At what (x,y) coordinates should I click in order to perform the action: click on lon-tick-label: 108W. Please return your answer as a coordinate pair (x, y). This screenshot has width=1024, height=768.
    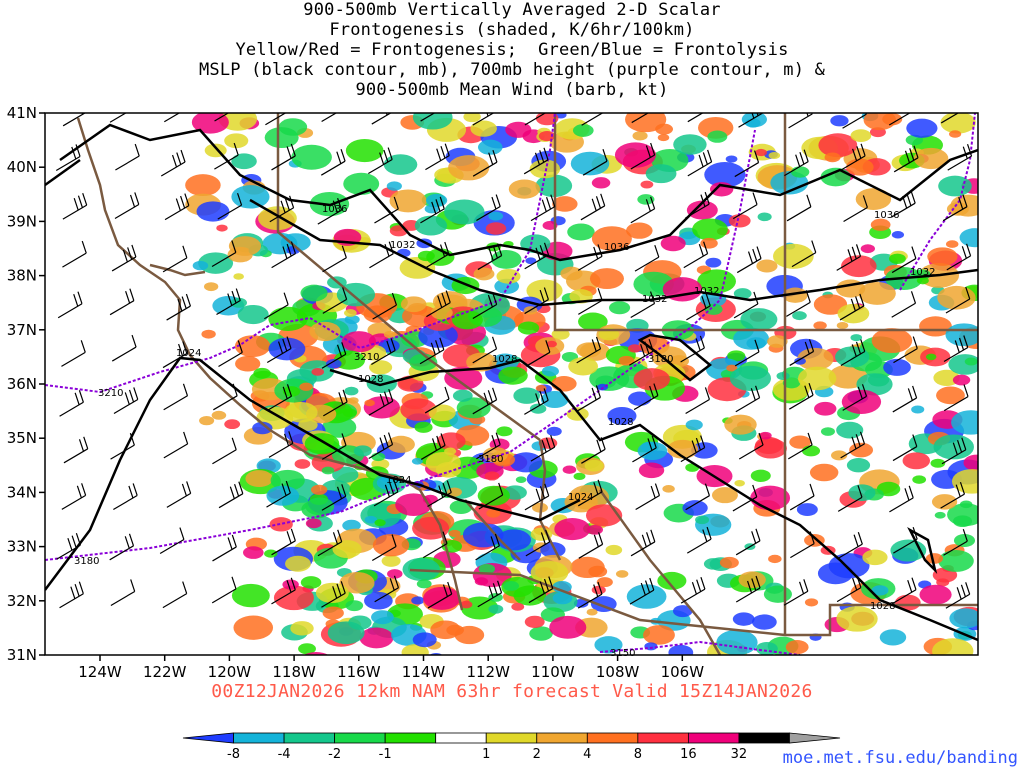
    Looking at the image, I should click on (618, 672).